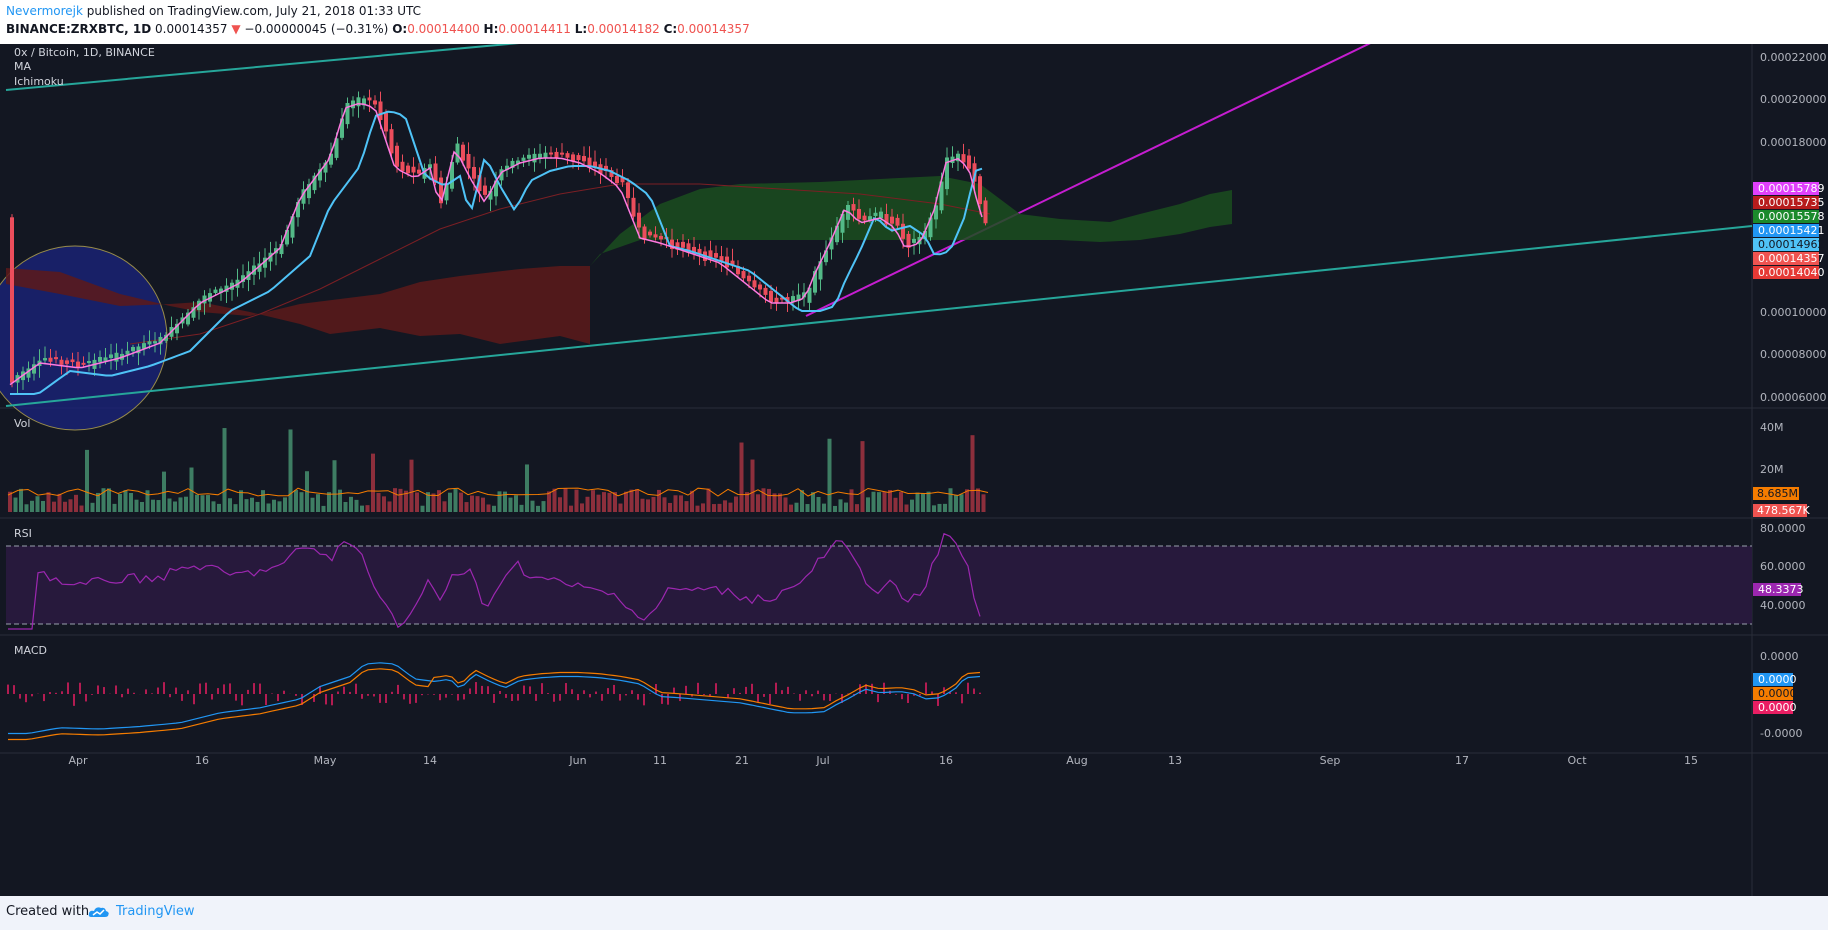  What do you see at coordinates (22, 66) in the screenshot?
I see `ma-legend: MA` at bounding box center [22, 66].